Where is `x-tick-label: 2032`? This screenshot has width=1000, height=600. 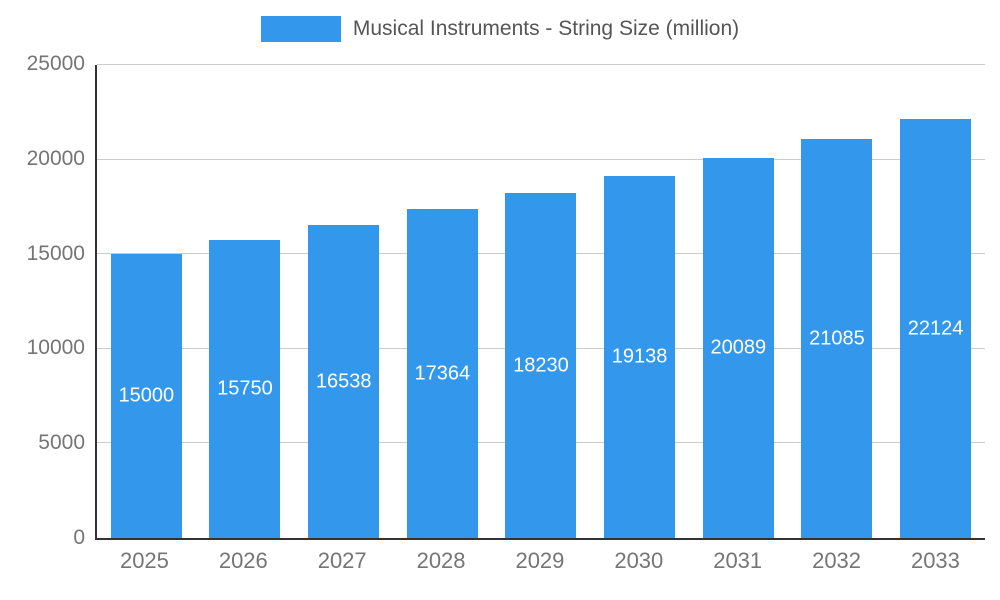 x-tick-label: 2032 is located at coordinates (837, 560).